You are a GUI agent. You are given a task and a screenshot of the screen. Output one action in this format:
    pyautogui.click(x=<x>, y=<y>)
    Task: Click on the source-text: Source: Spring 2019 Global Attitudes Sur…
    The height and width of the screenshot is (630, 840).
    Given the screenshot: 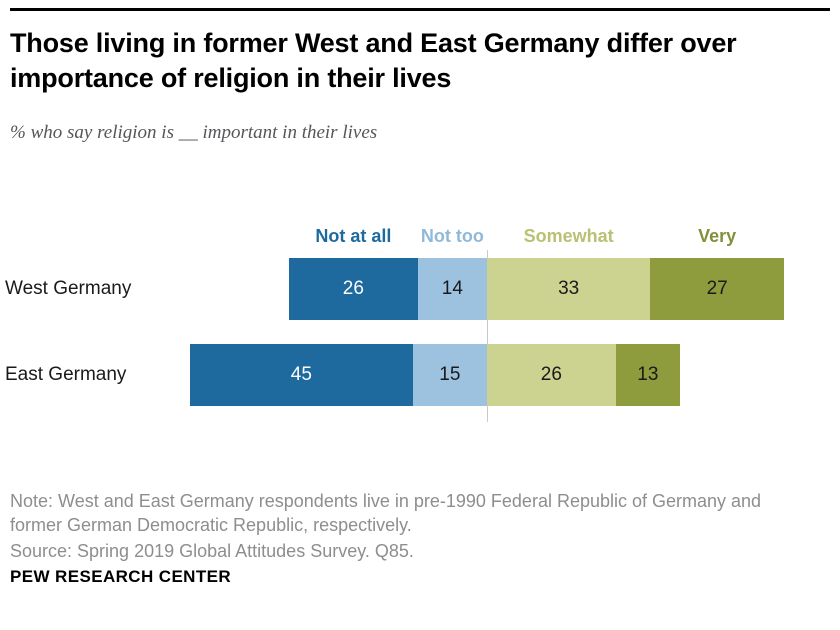 What is the action you would take?
    pyautogui.click(x=212, y=550)
    